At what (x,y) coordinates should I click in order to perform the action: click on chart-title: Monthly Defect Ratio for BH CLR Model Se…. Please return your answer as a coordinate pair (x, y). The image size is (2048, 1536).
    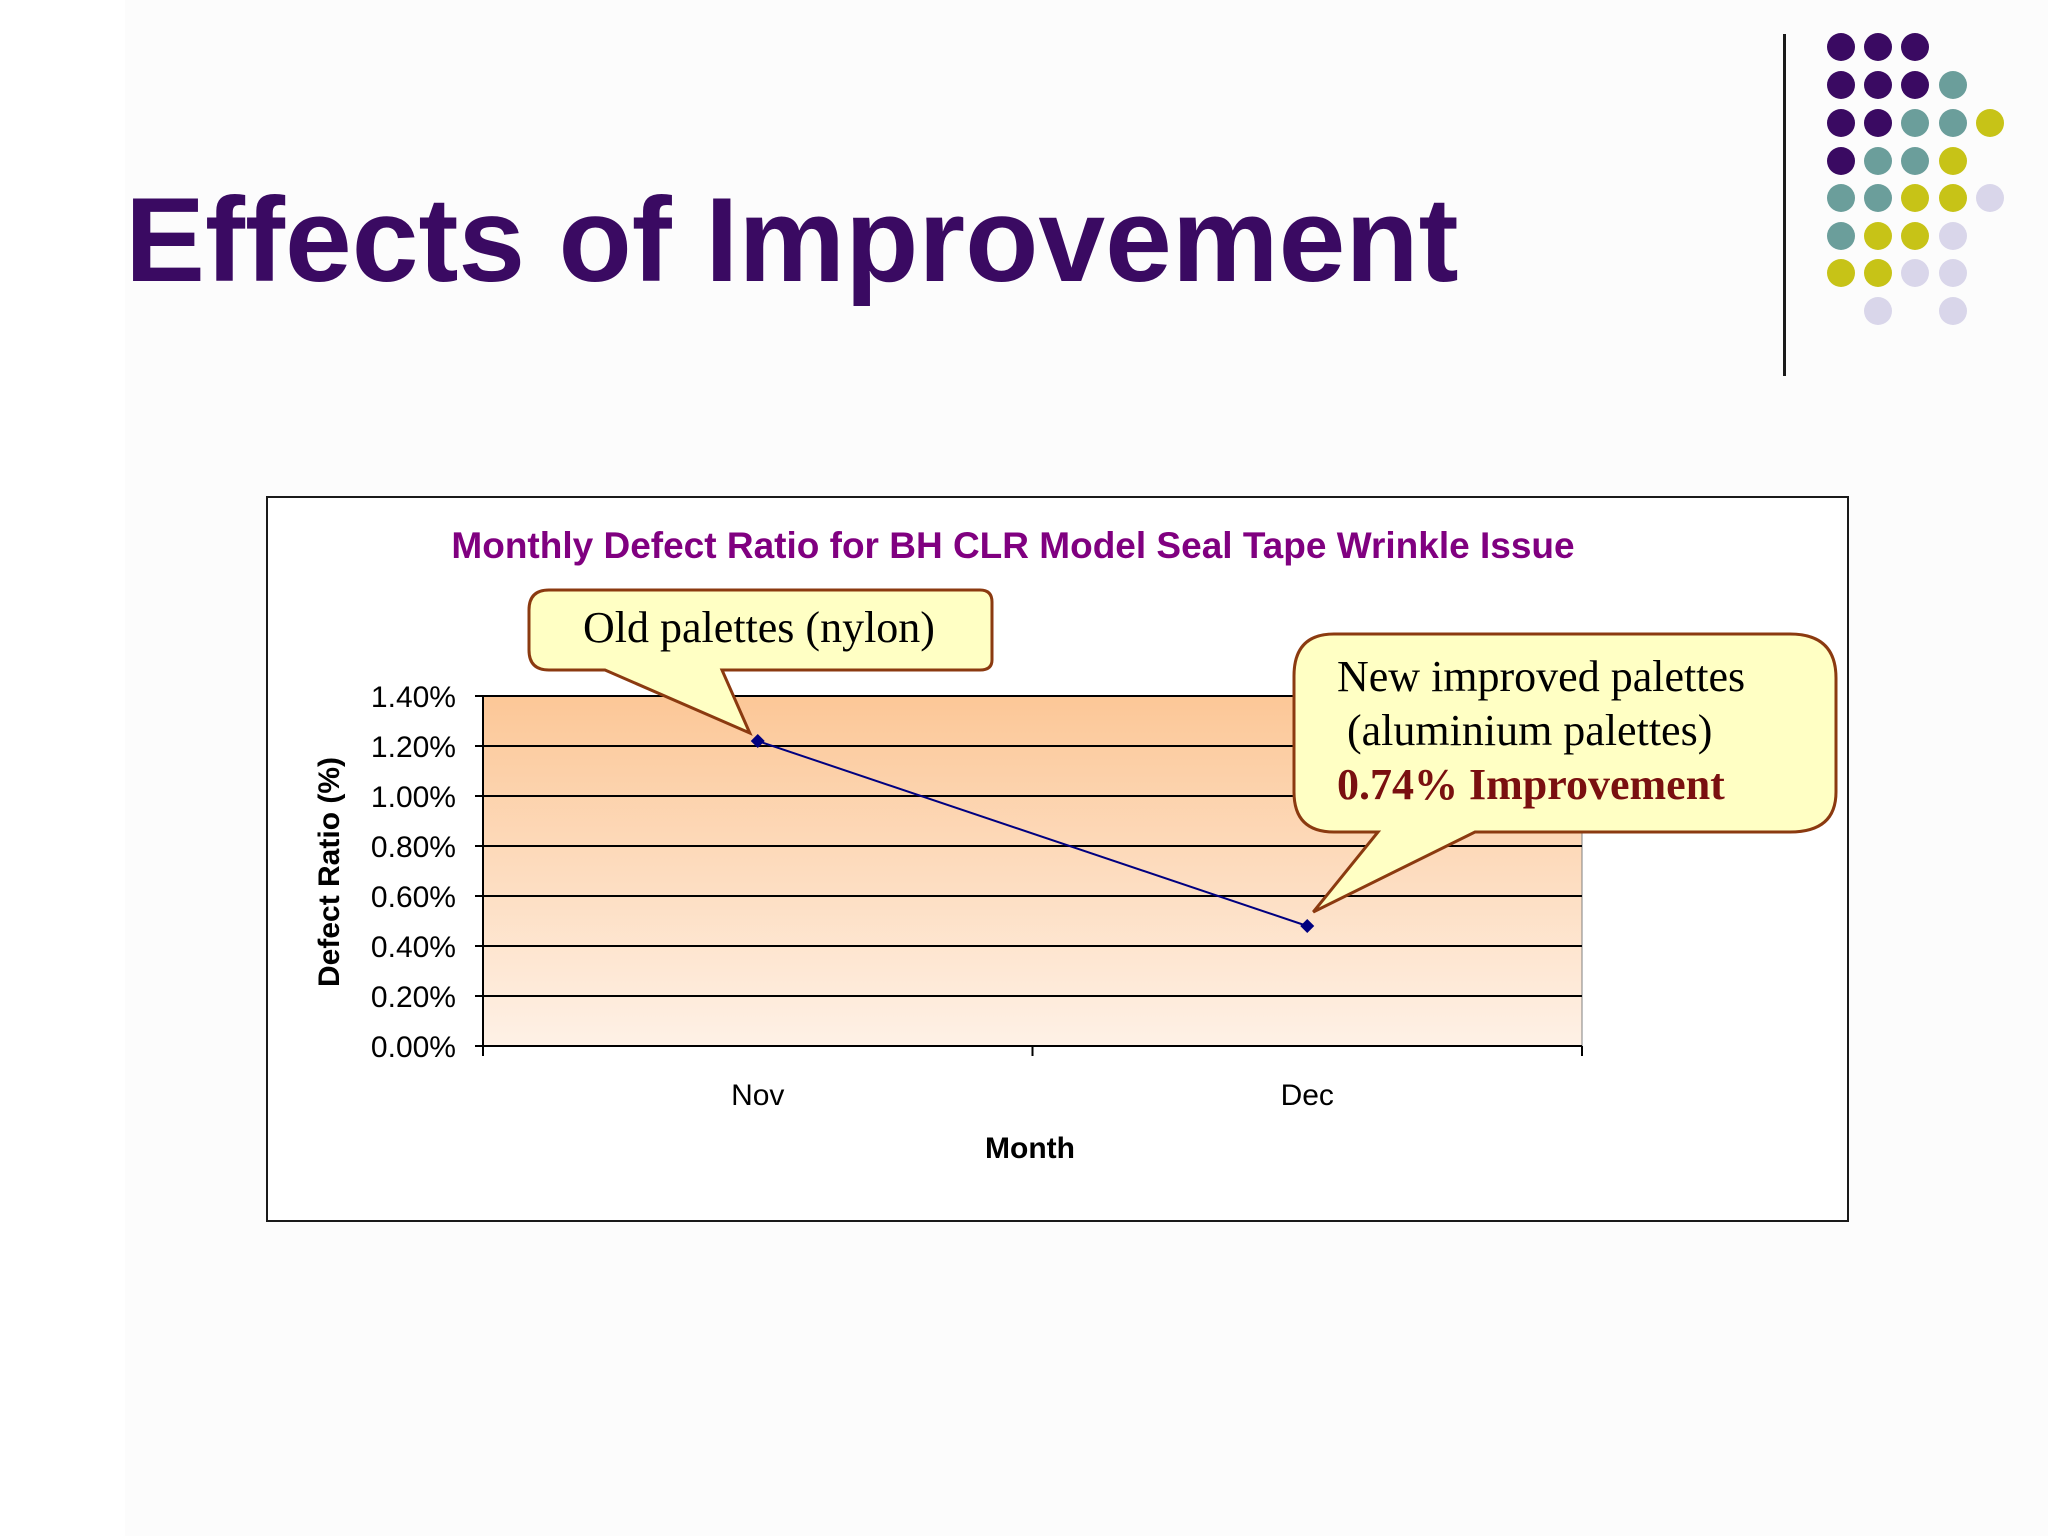
    Looking at the image, I should click on (1013, 545).